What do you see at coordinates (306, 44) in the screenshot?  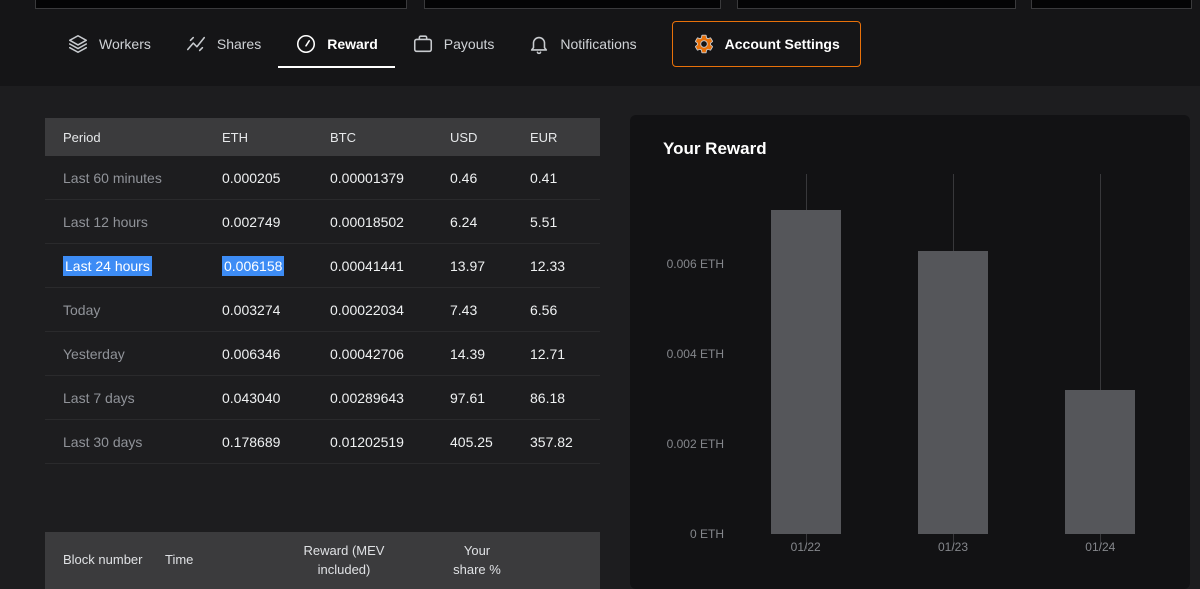 I see `gauge-icon` at bounding box center [306, 44].